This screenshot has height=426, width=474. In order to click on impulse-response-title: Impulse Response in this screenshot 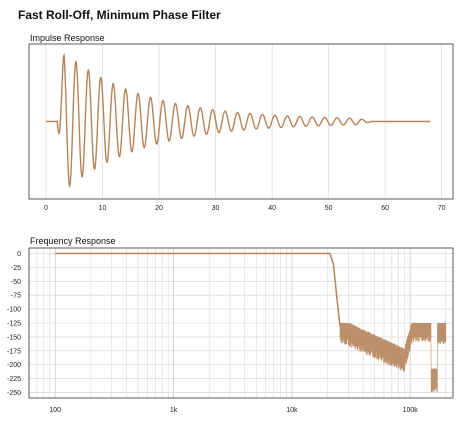, I will do `click(67, 38)`.